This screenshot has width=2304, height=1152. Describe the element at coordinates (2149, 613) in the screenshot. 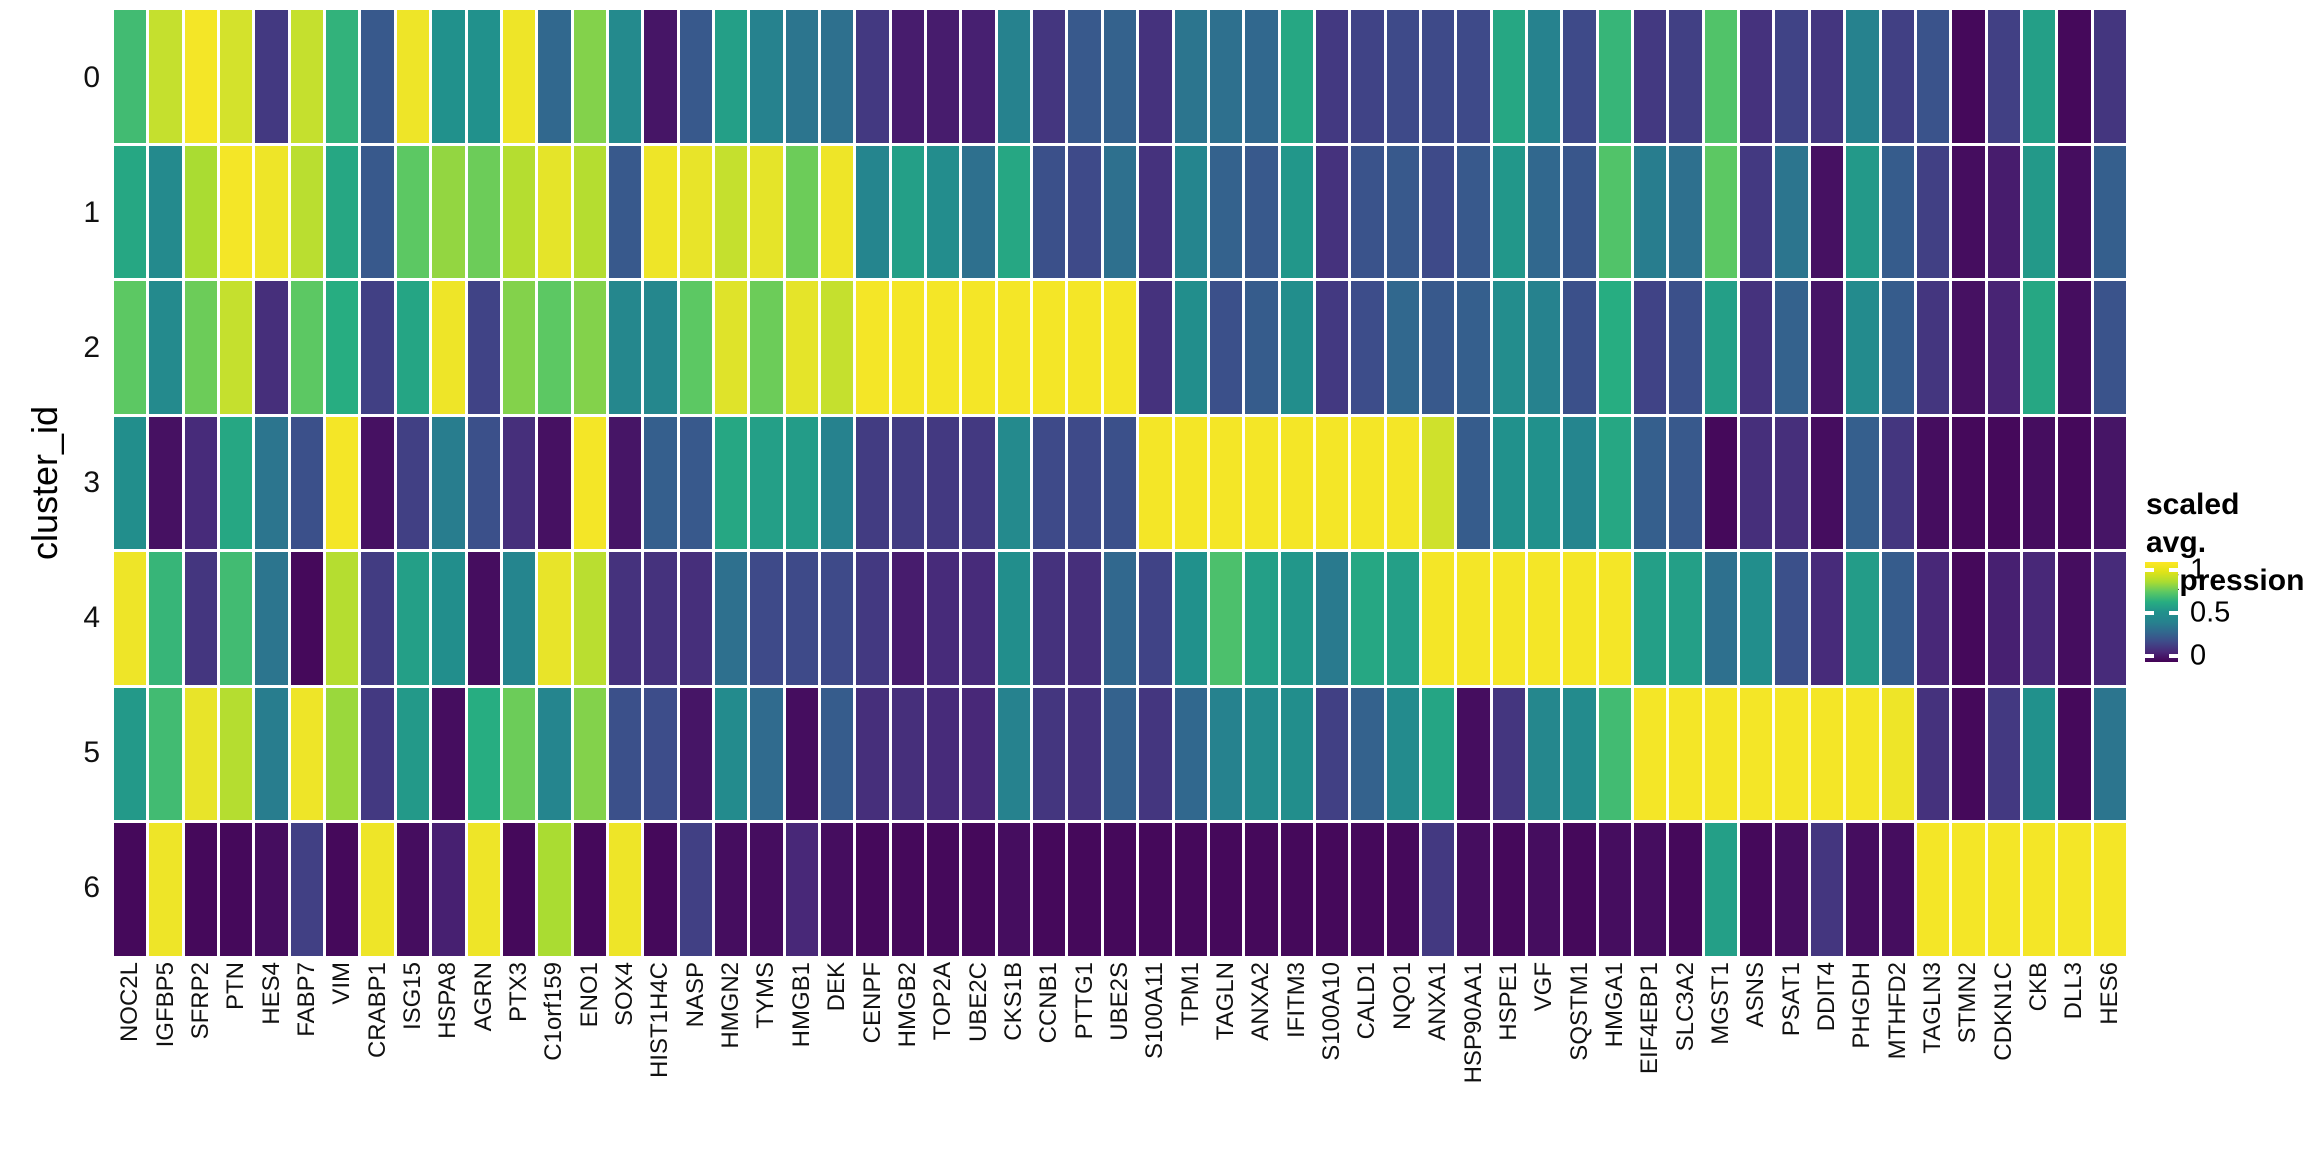

I see `colorbar-tick-mark` at that location.